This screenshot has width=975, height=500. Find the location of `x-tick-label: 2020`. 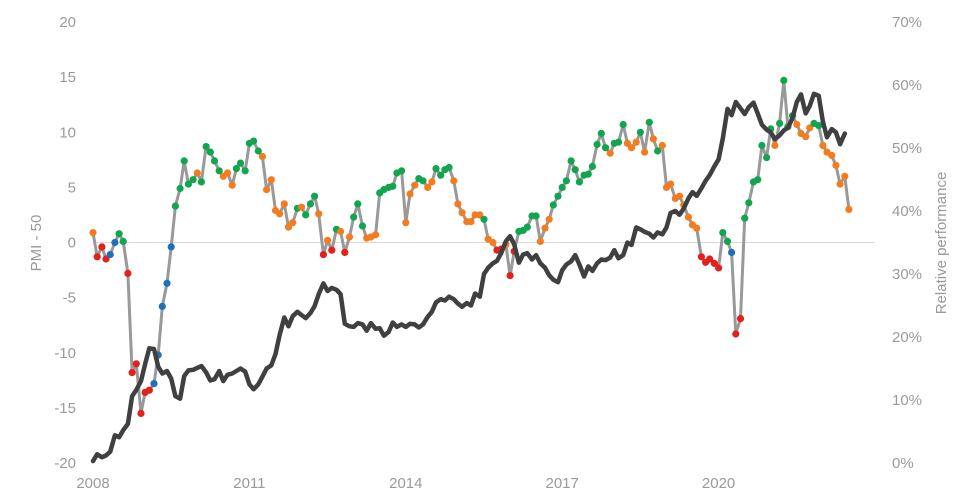

x-tick-label: 2020 is located at coordinates (718, 483).